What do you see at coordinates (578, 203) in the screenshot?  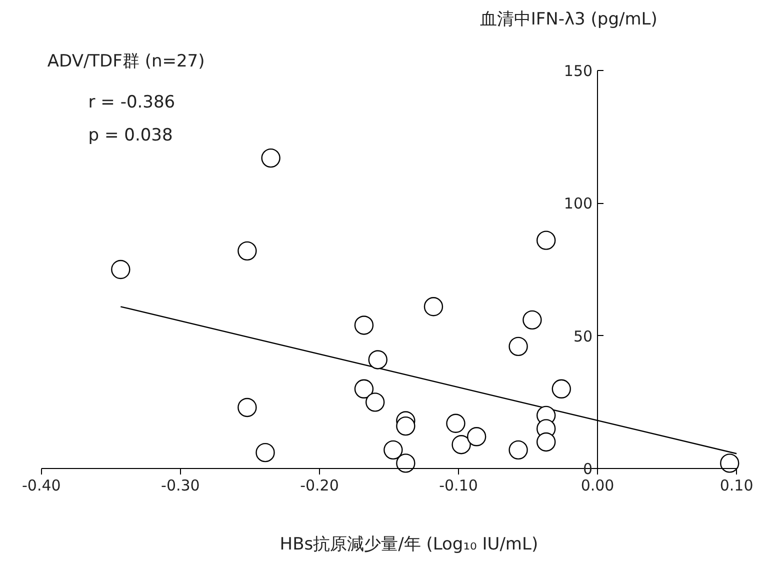 I see `y-tick-label: 100` at bounding box center [578, 203].